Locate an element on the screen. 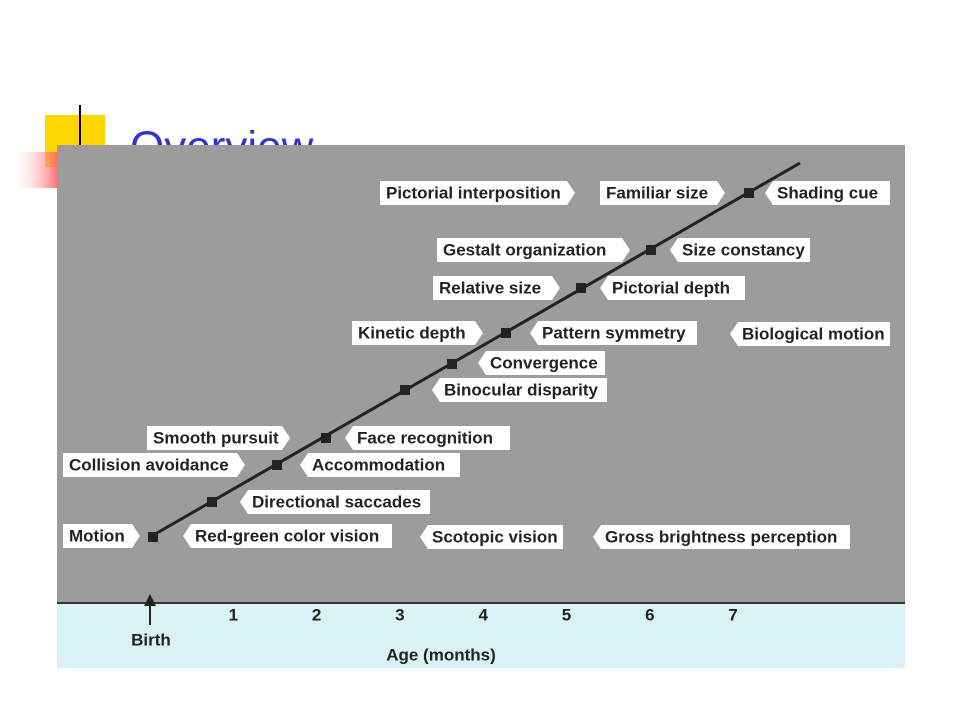 Image resolution: width=960 pixels, height=720 pixels. label-text: Gross brightness perception is located at coordinates (721, 536).